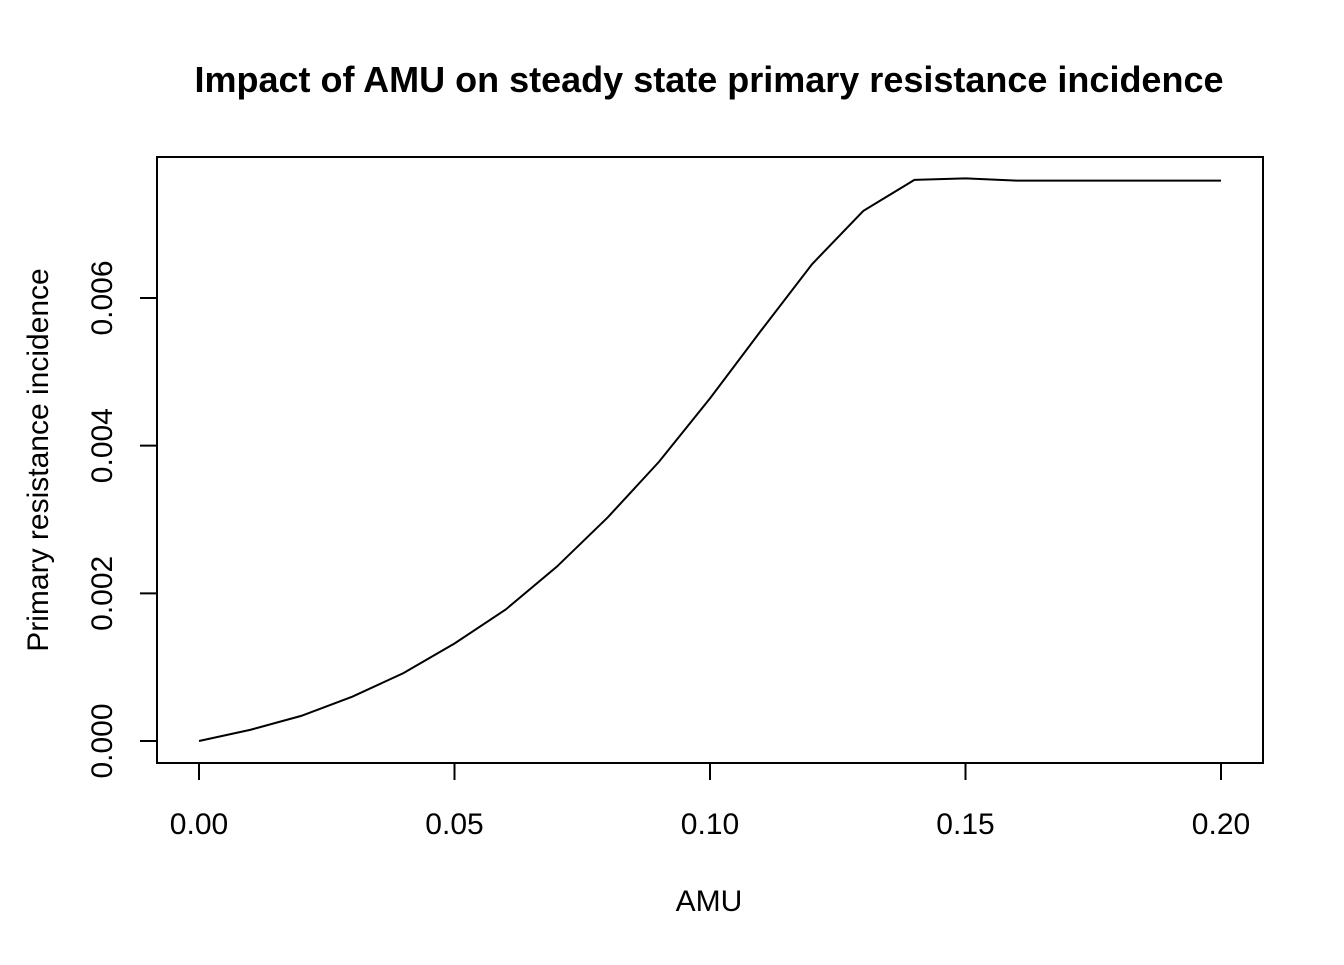 Image resolution: width=1344 pixels, height=965 pixels. What do you see at coordinates (199, 824) in the screenshot?
I see `x-tick-label: 0.00` at bounding box center [199, 824].